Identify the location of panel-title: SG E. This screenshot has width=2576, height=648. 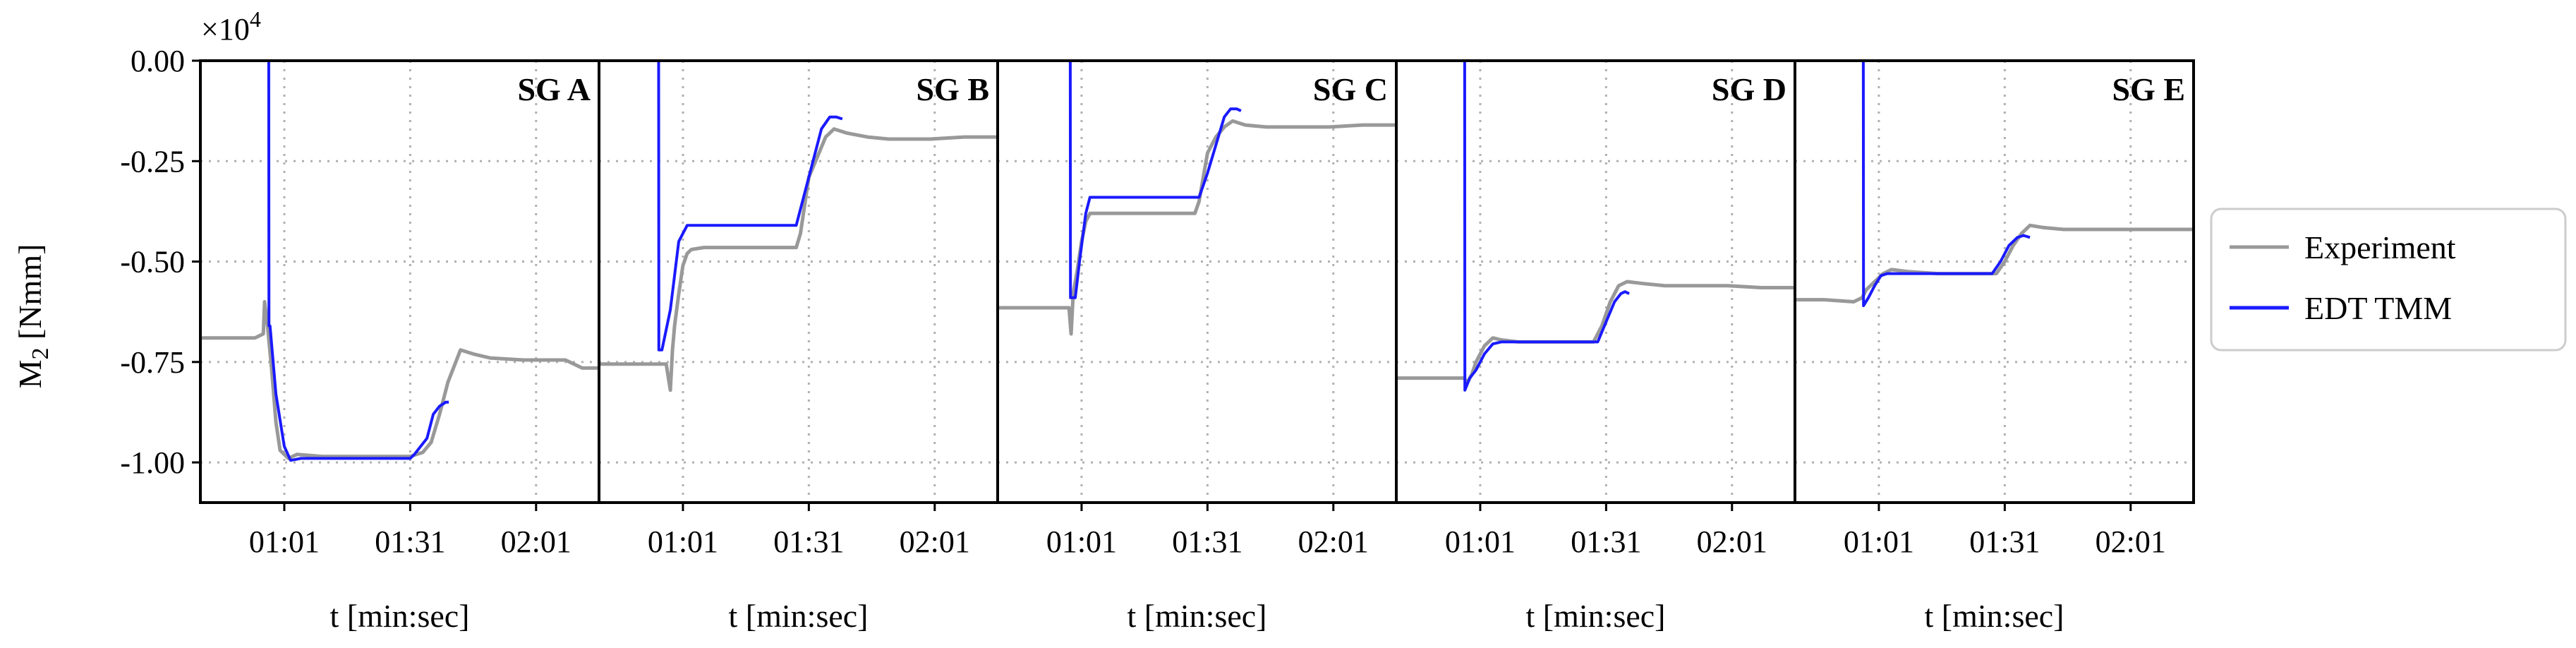
(2149, 89).